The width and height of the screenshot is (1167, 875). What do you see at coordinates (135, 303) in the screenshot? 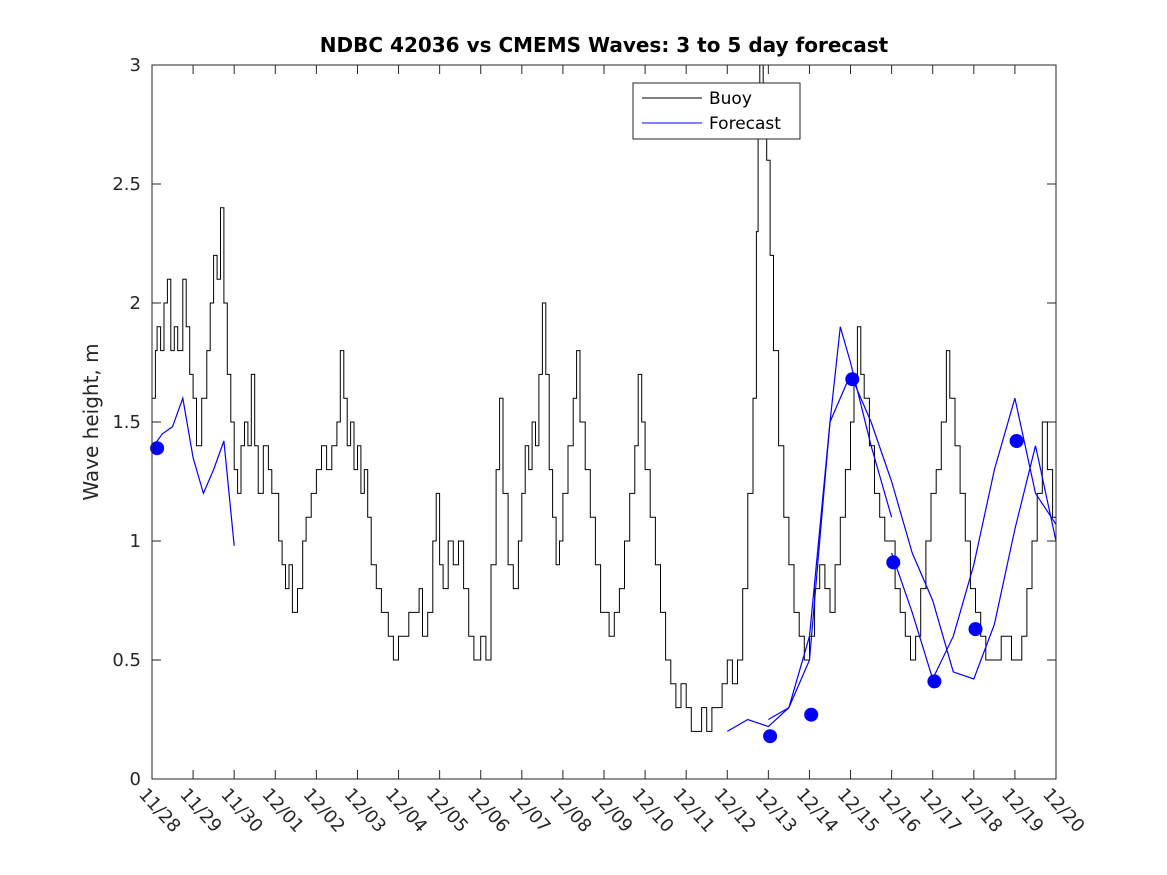
I see `y-tick-label: 2` at bounding box center [135, 303].